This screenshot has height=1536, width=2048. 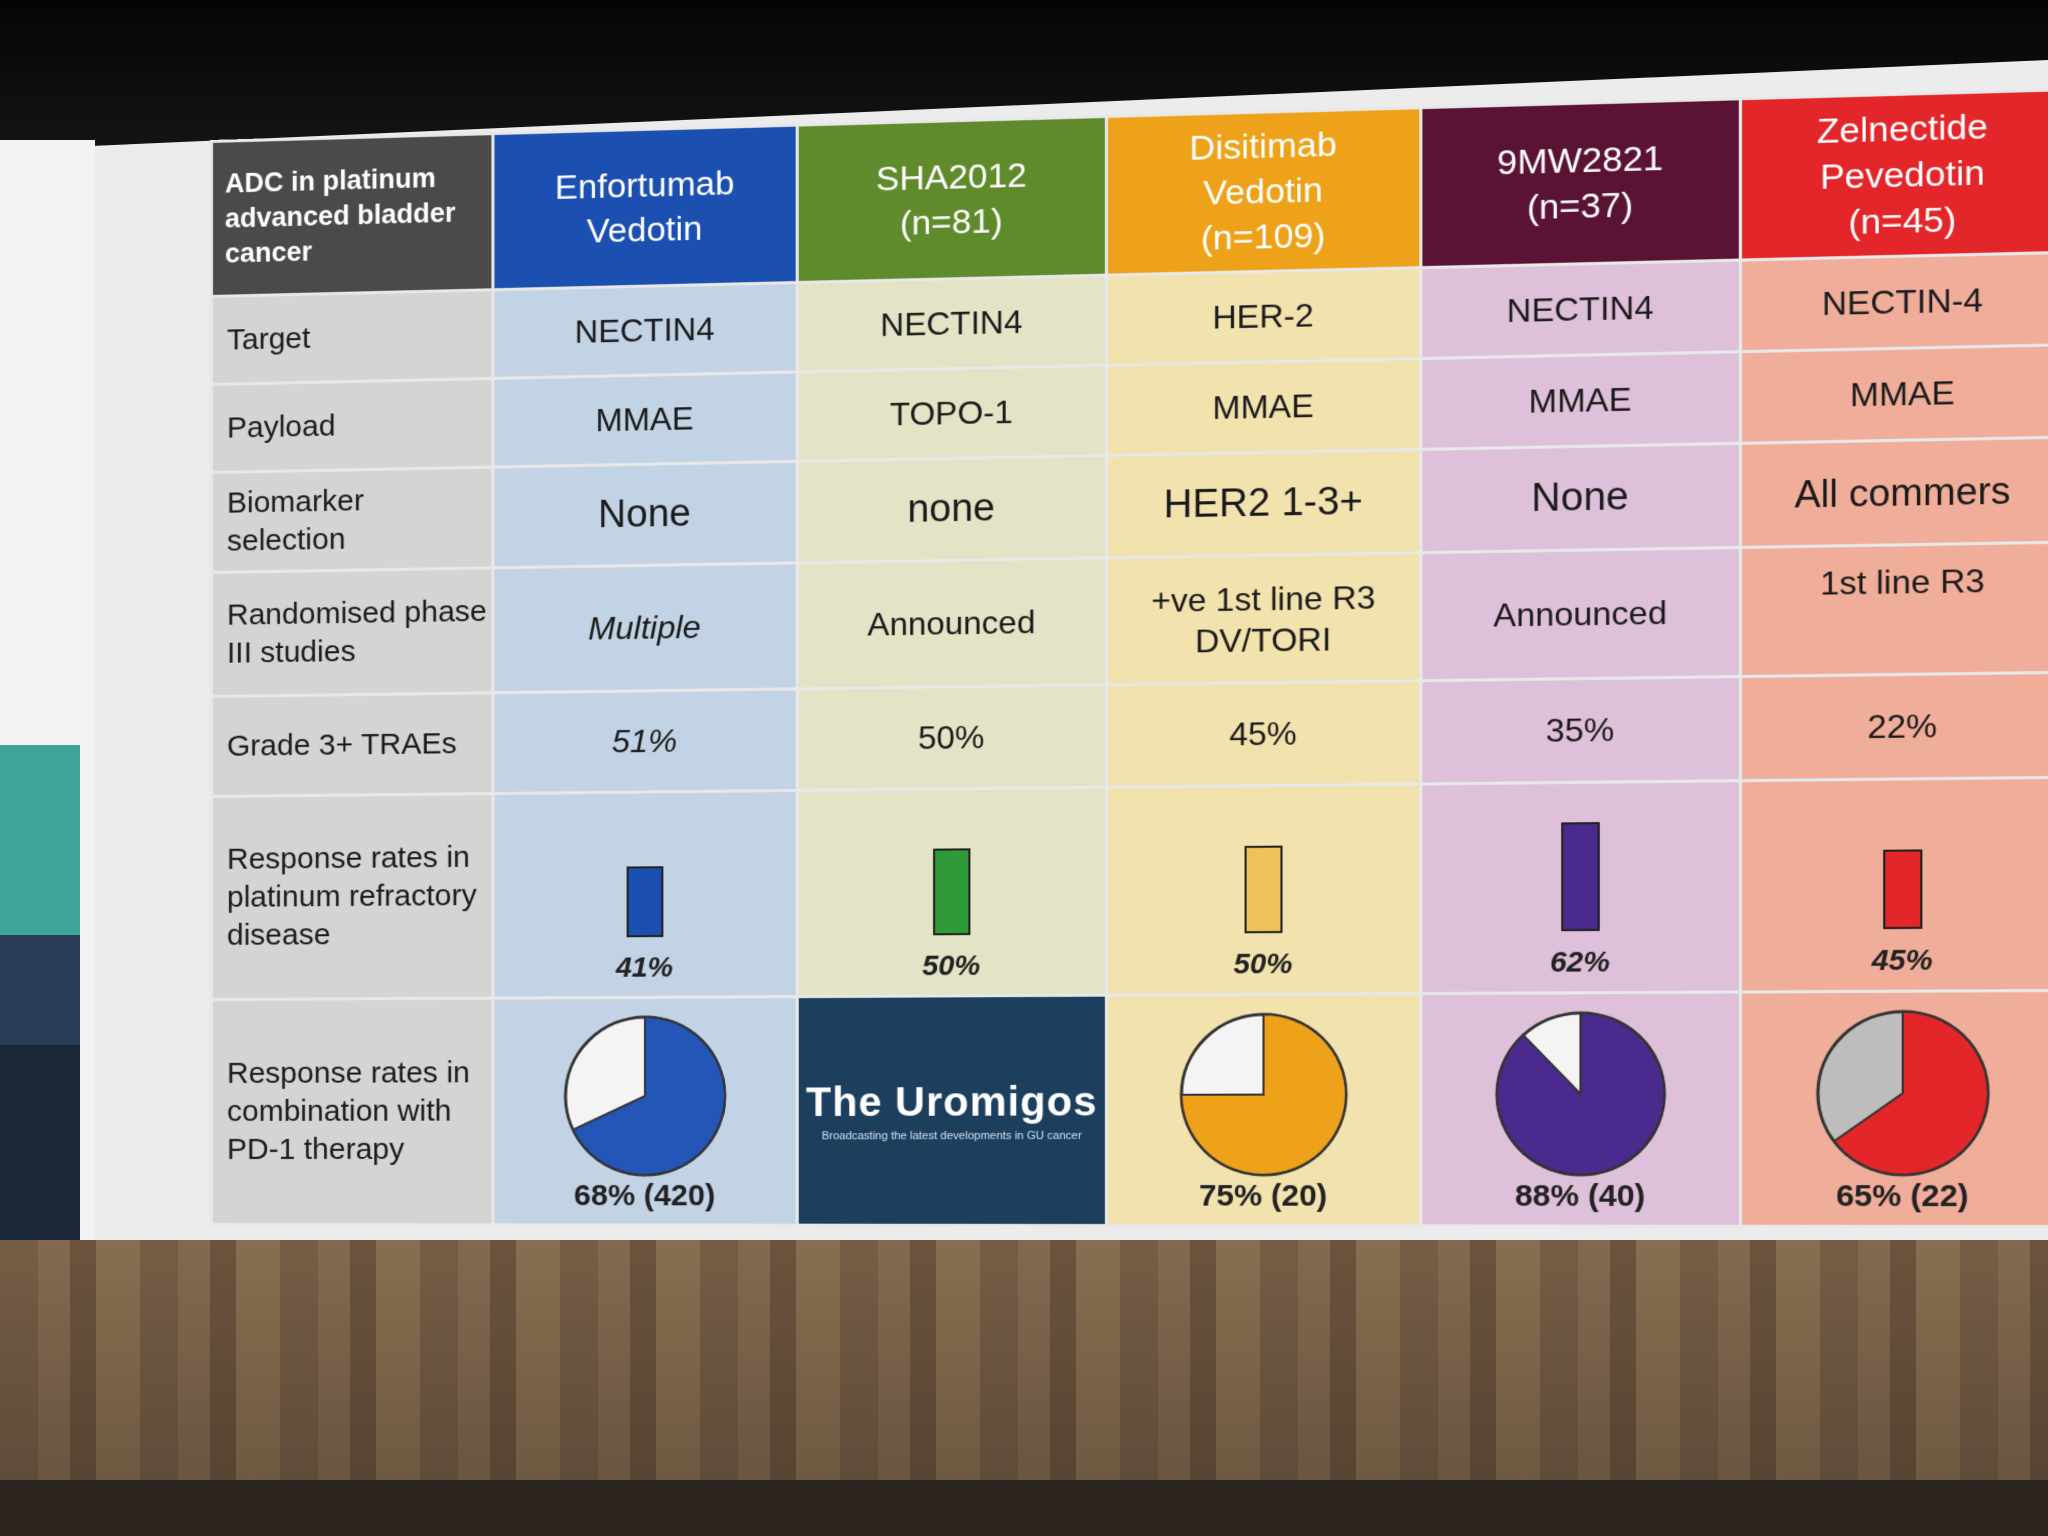 I want to click on drug-name: Zelnectide Pevedotin, so click(x=1902, y=152).